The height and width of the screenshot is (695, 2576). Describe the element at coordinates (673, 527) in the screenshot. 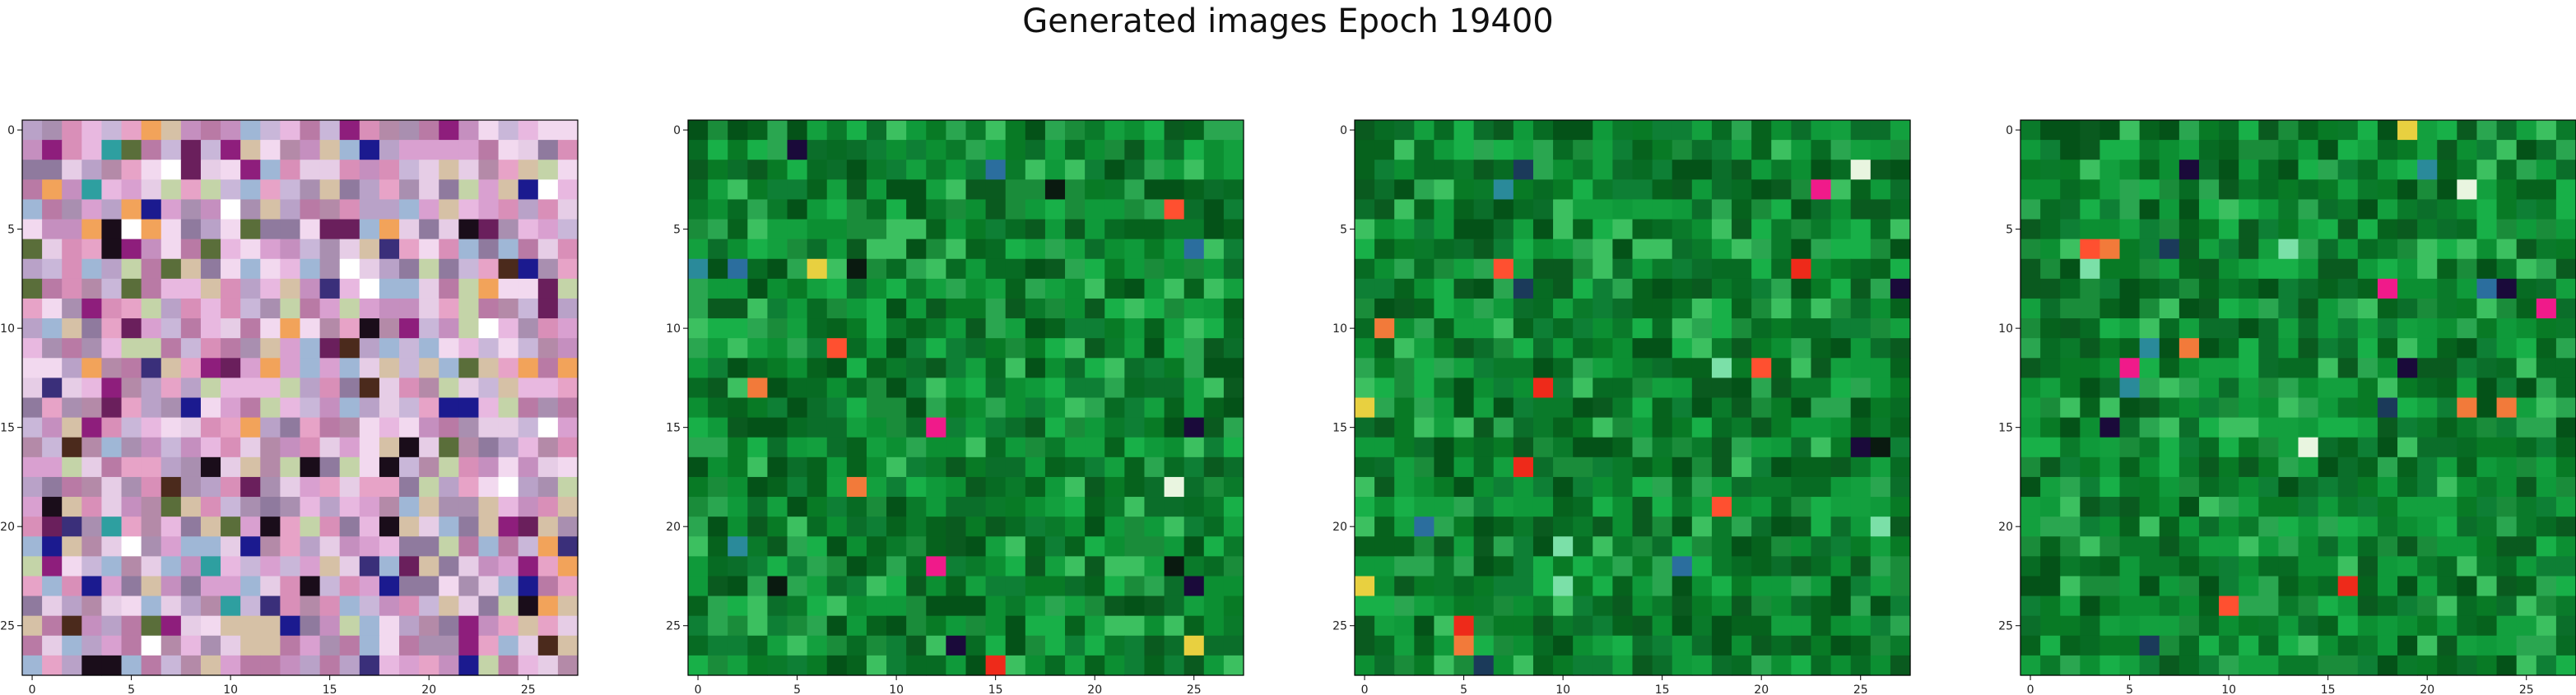

I see `y-tick-label: 20` at that location.